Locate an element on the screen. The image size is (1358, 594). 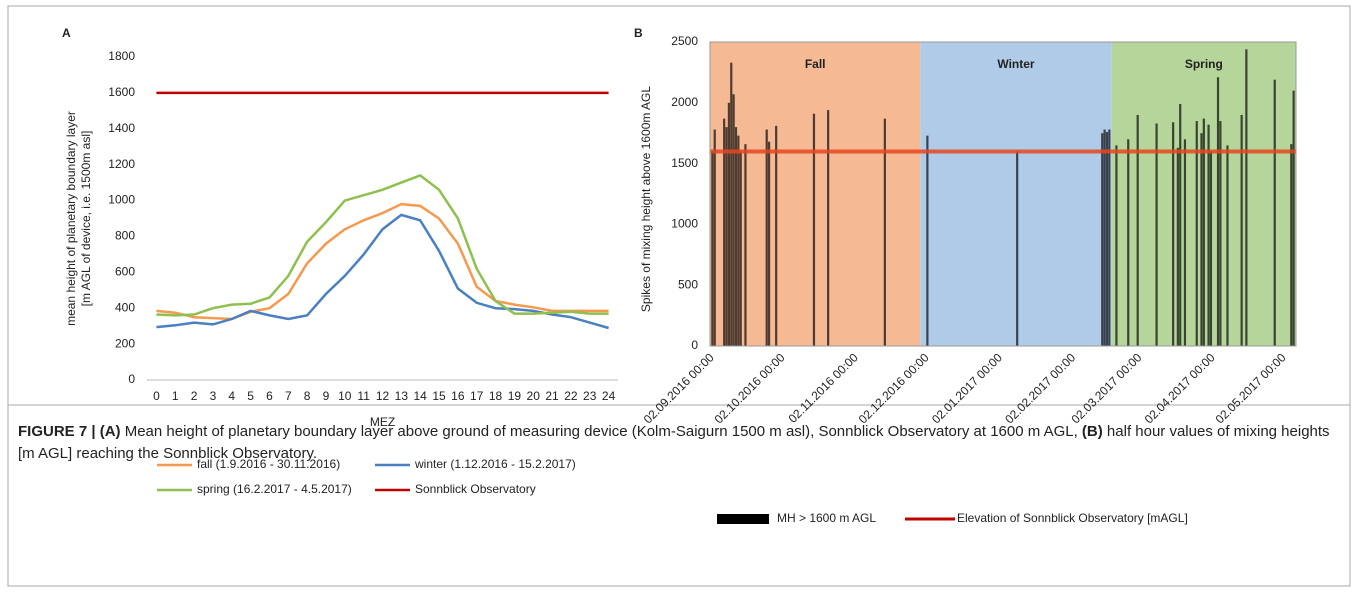
legend-label: MH > 1600 m AGL is located at coordinates (826, 518).